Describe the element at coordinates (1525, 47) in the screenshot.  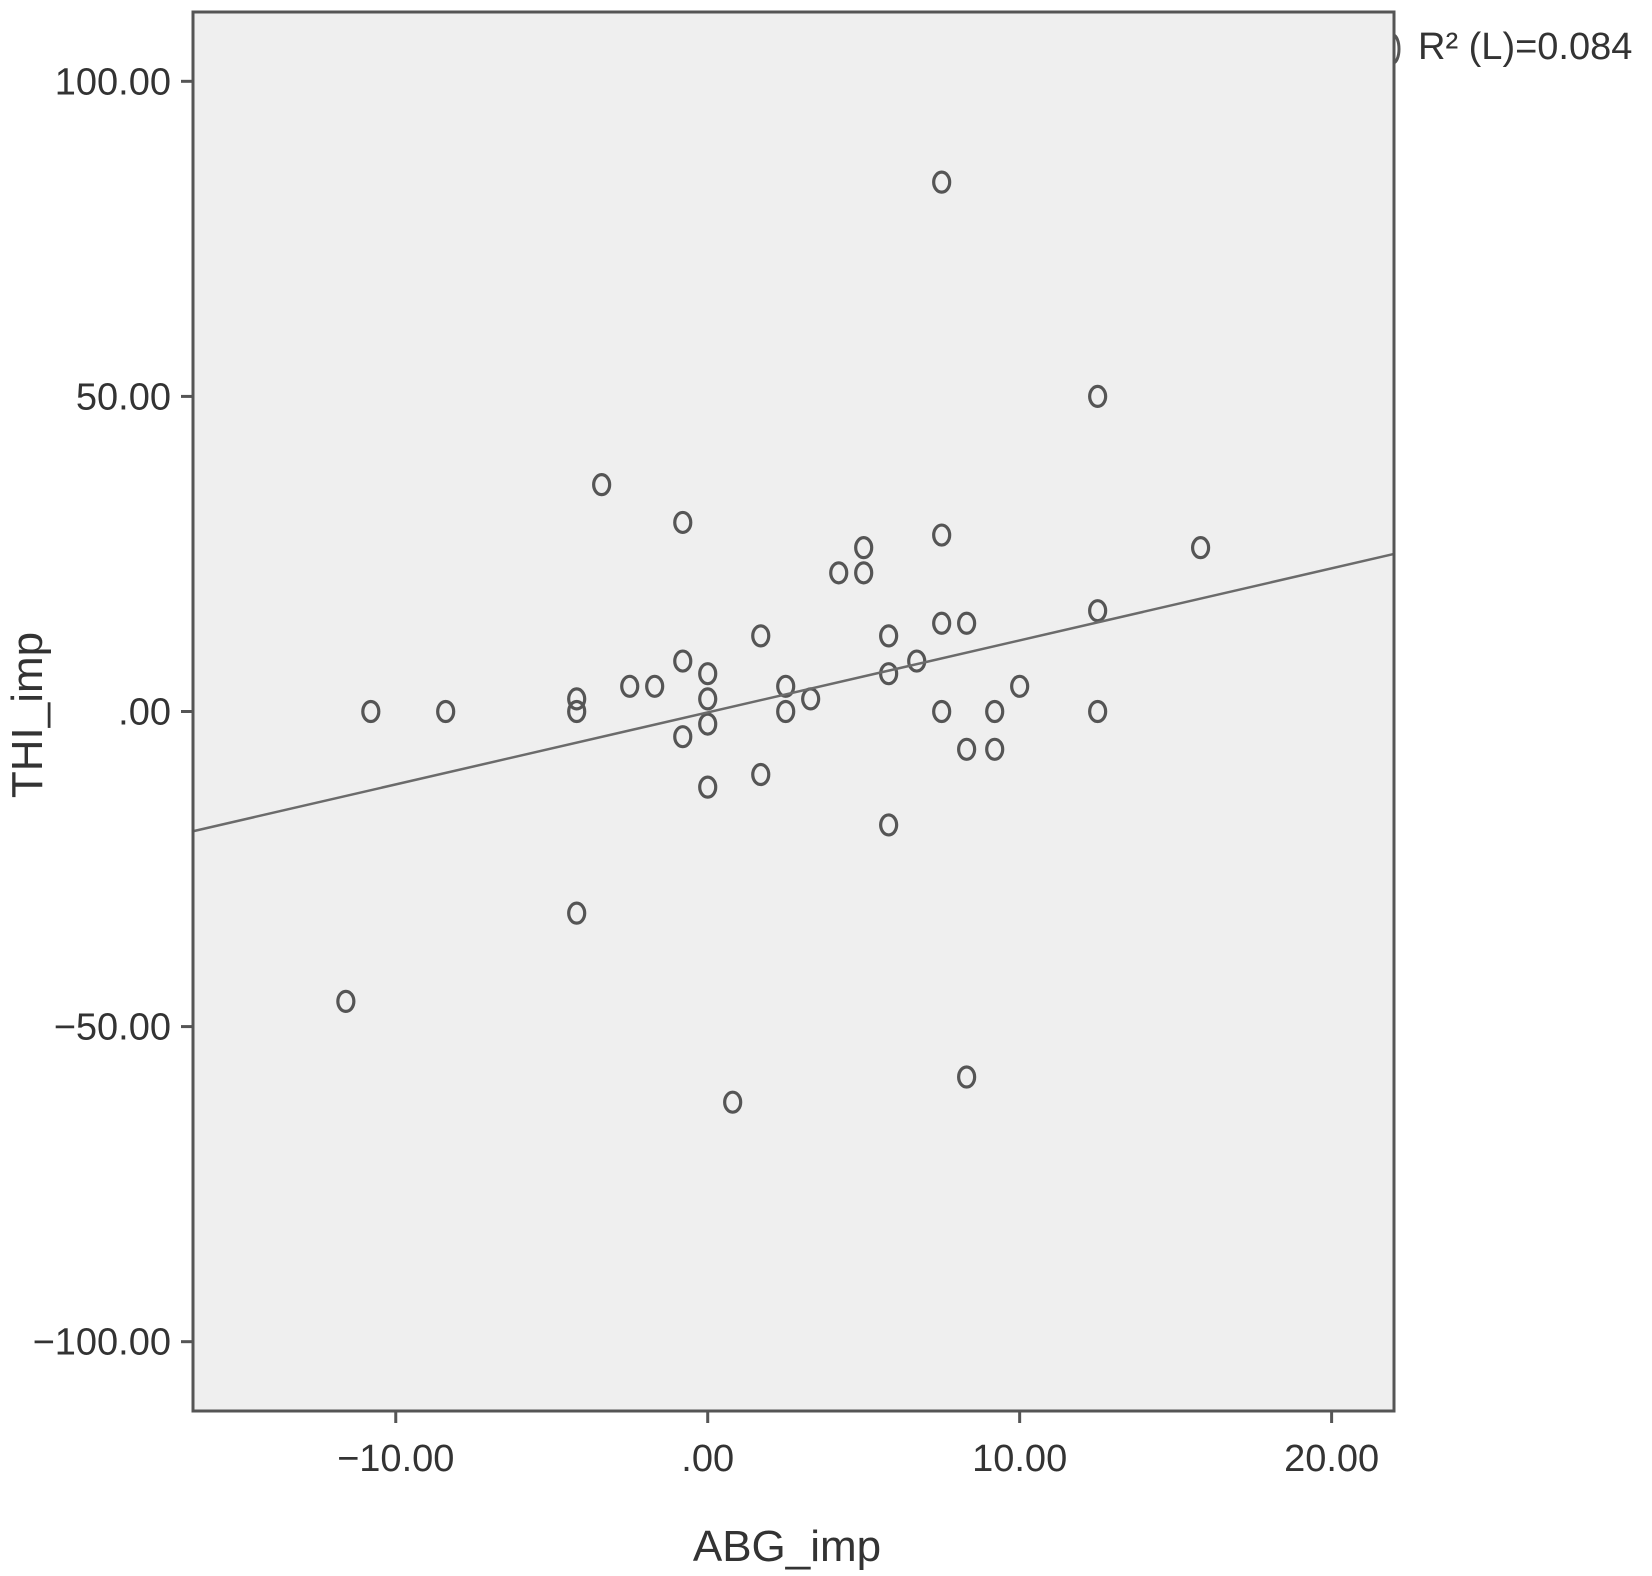
I see `legend-label: R² (L)=0.084` at that location.